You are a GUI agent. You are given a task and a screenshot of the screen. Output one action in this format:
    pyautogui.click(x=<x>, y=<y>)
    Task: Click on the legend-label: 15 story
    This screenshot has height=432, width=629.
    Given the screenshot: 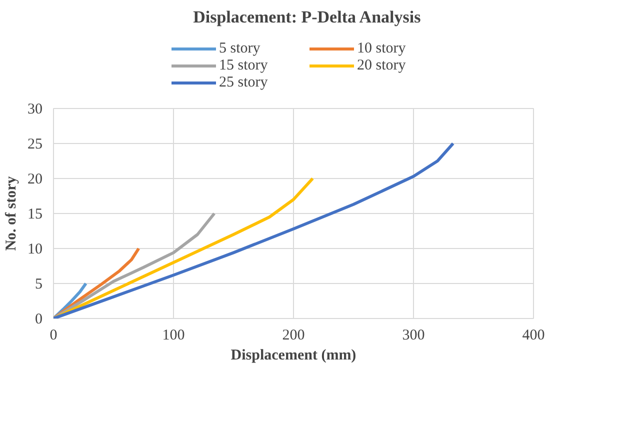 What is the action you would take?
    pyautogui.click(x=244, y=65)
    